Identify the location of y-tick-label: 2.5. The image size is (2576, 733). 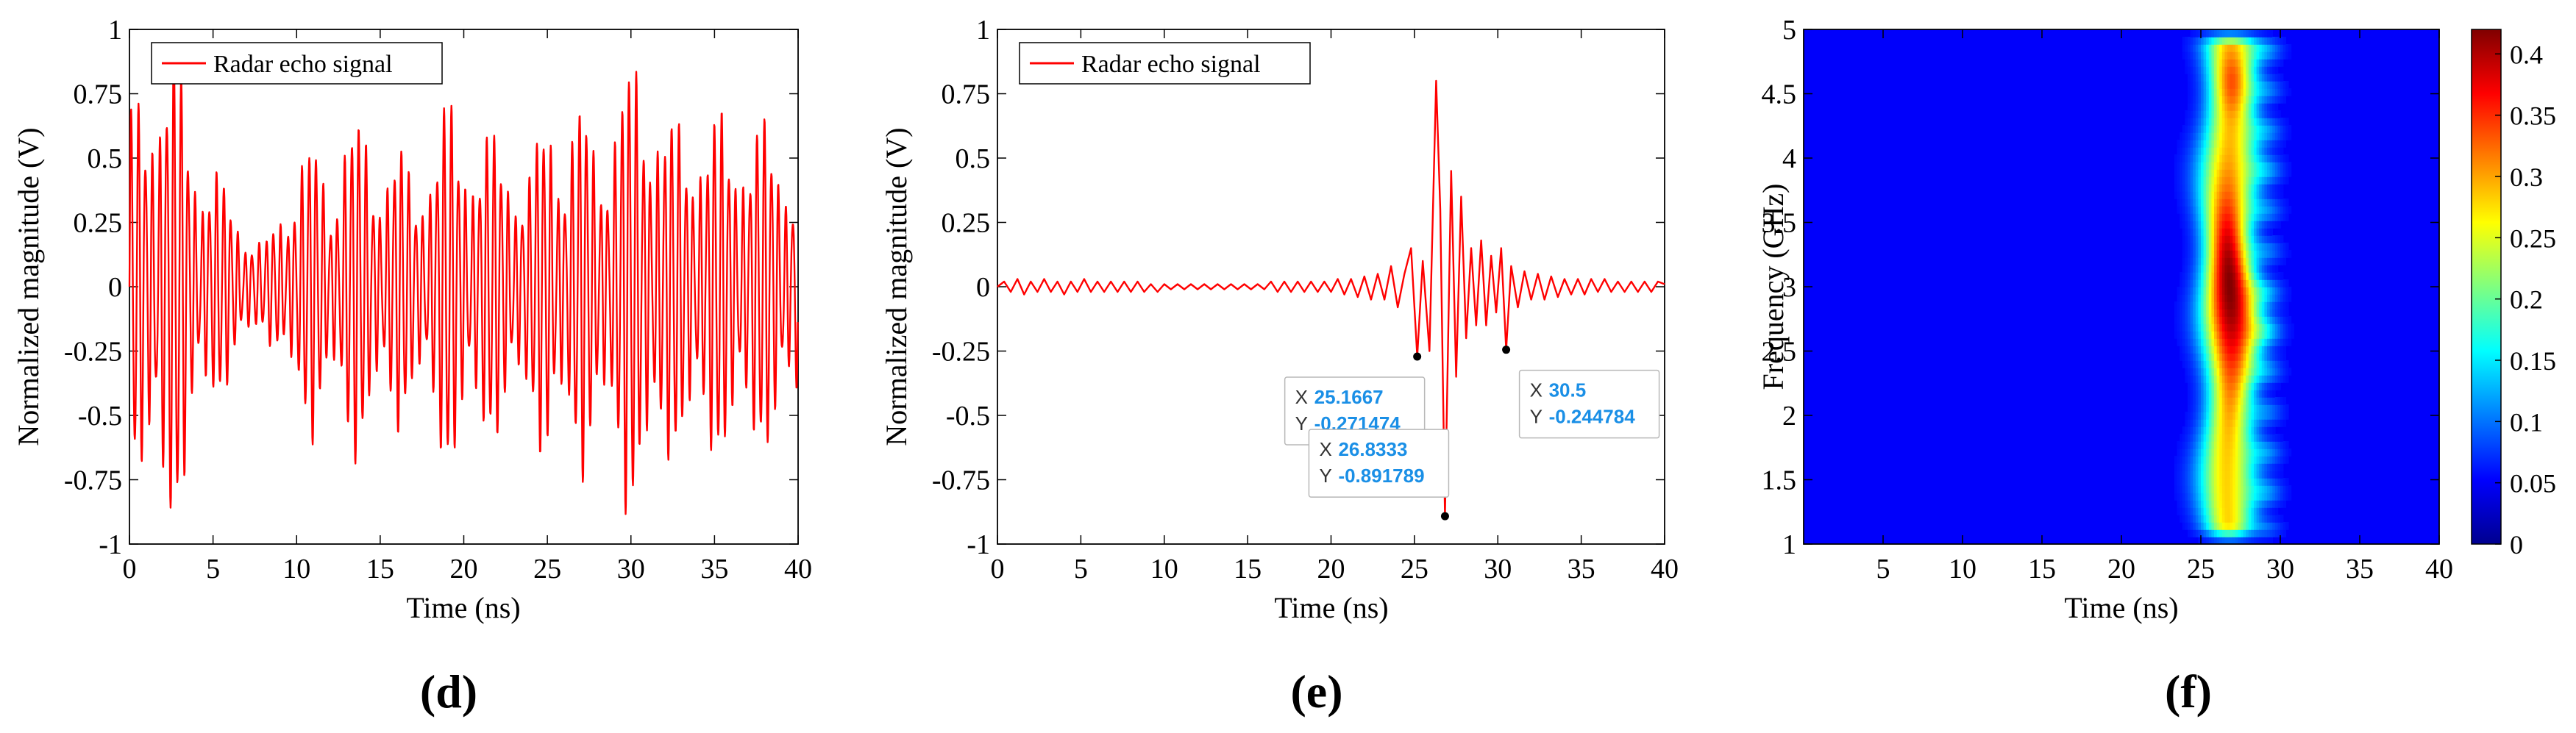
(1779, 352).